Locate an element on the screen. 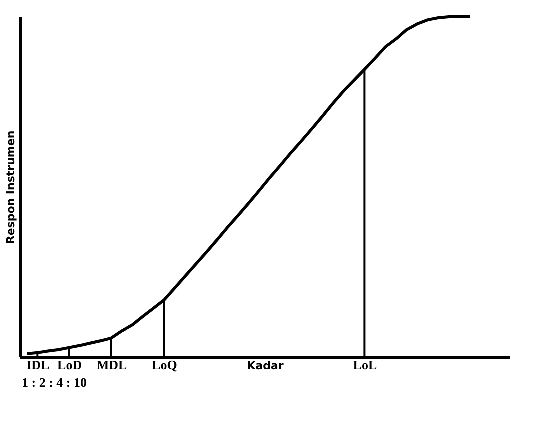  x-tick-label: LoL is located at coordinates (365, 365).